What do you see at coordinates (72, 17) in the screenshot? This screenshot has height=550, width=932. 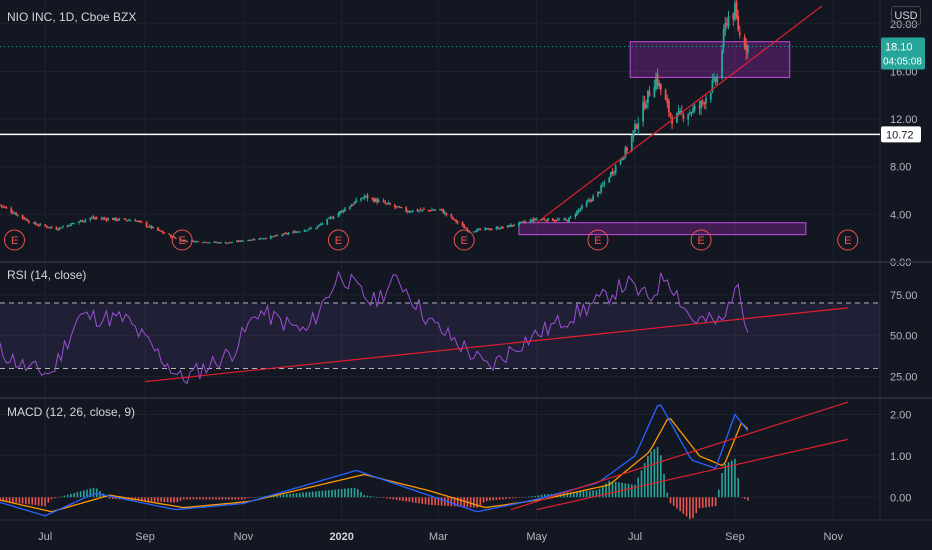 I see `symbol-title: NIO INC, 1D, Cboe BZX` at bounding box center [72, 17].